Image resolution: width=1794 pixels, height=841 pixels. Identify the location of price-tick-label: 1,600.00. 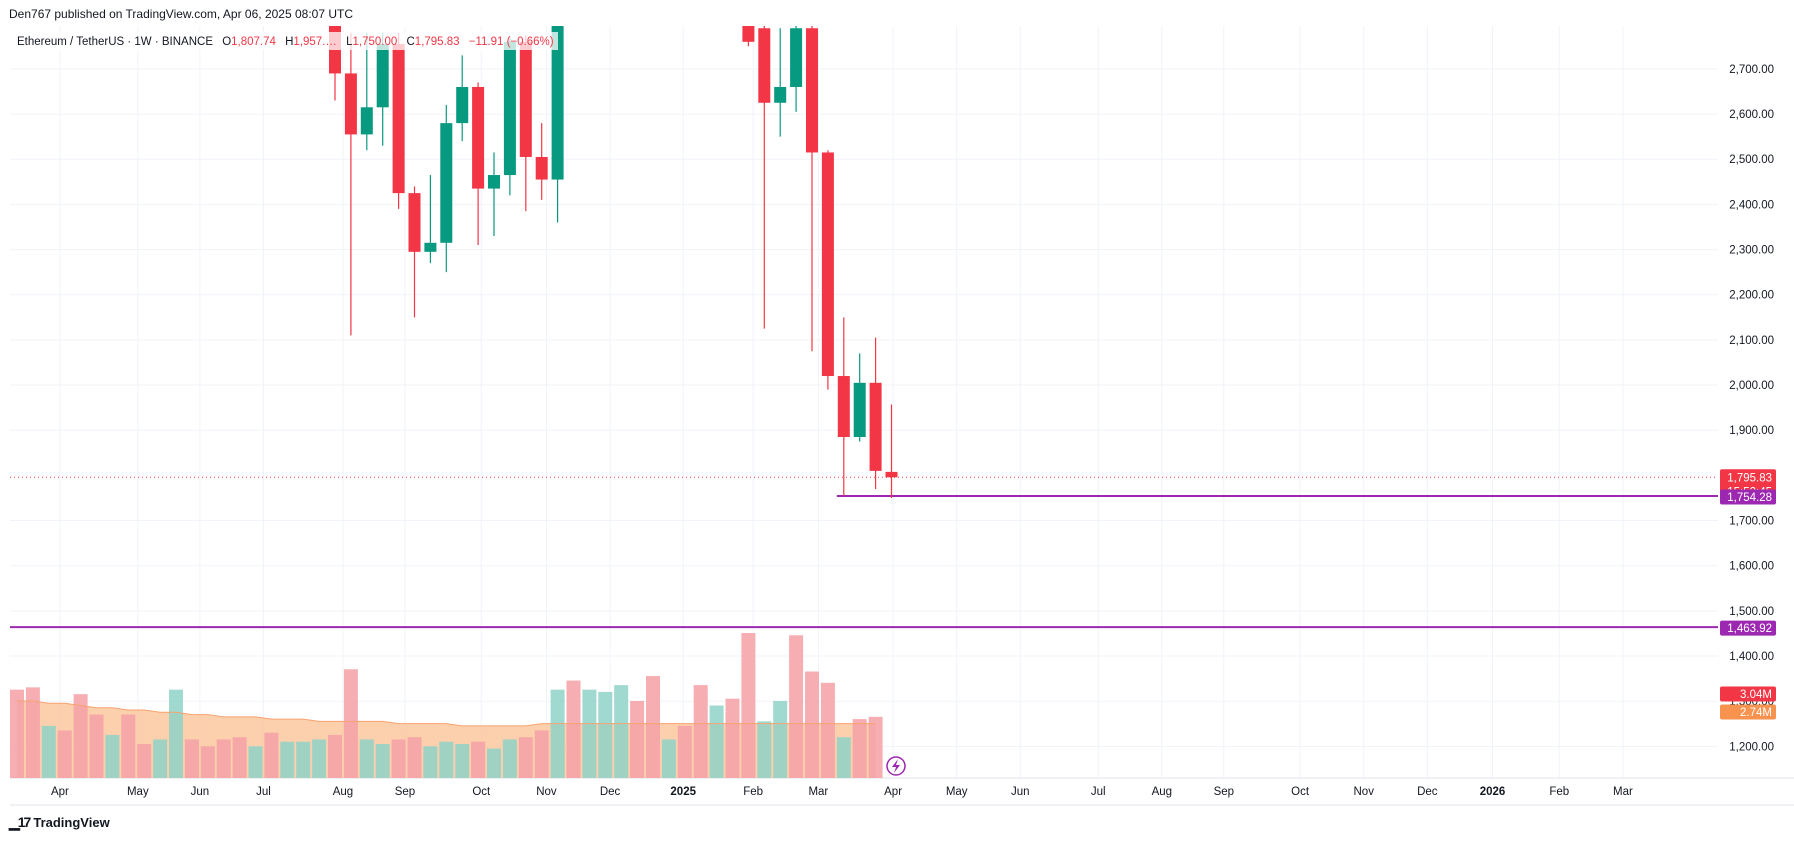
(1751, 567).